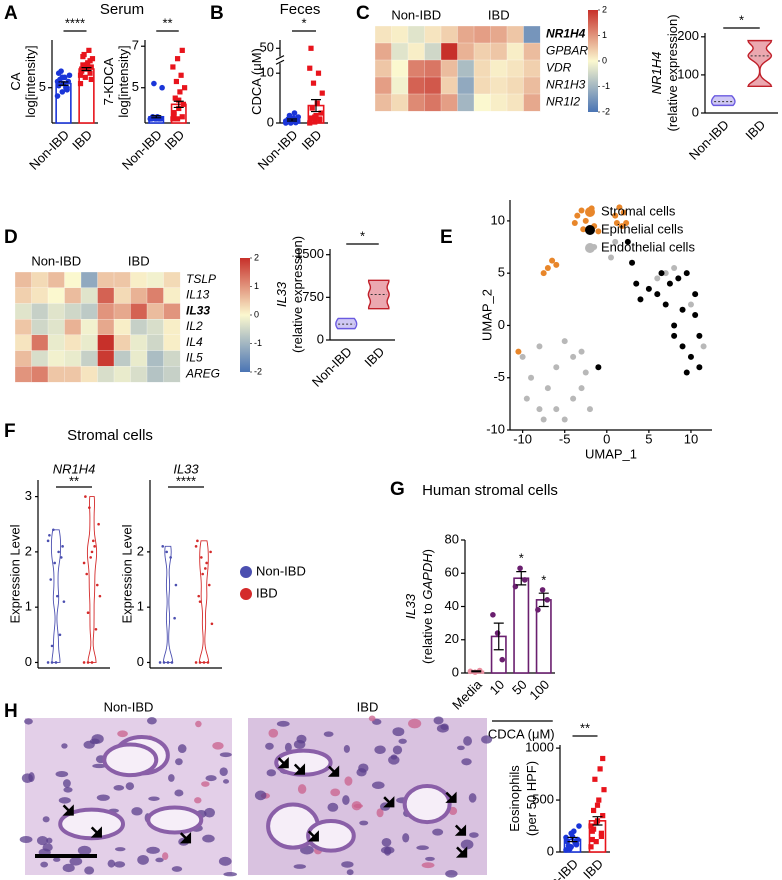  Describe the element at coordinates (267, 72) in the screenshot. I see `y-tick-label: 10` at that location.